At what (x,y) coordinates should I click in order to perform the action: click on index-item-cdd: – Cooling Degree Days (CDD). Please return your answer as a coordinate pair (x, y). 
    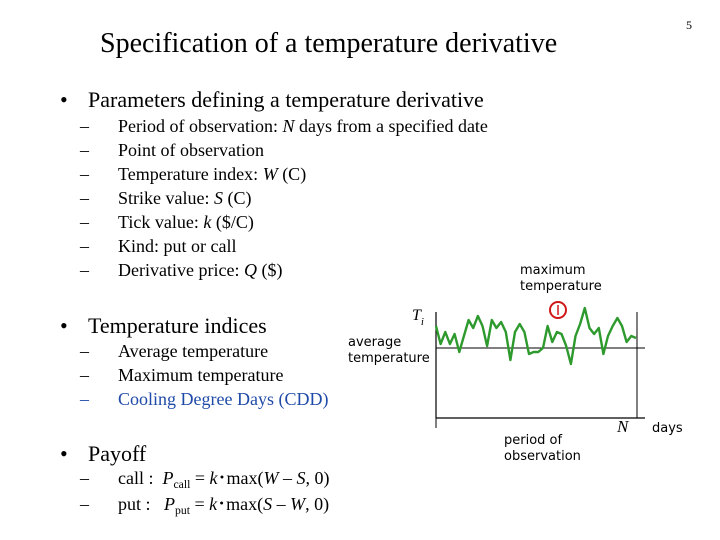
    Looking at the image, I should click on (204, 399).